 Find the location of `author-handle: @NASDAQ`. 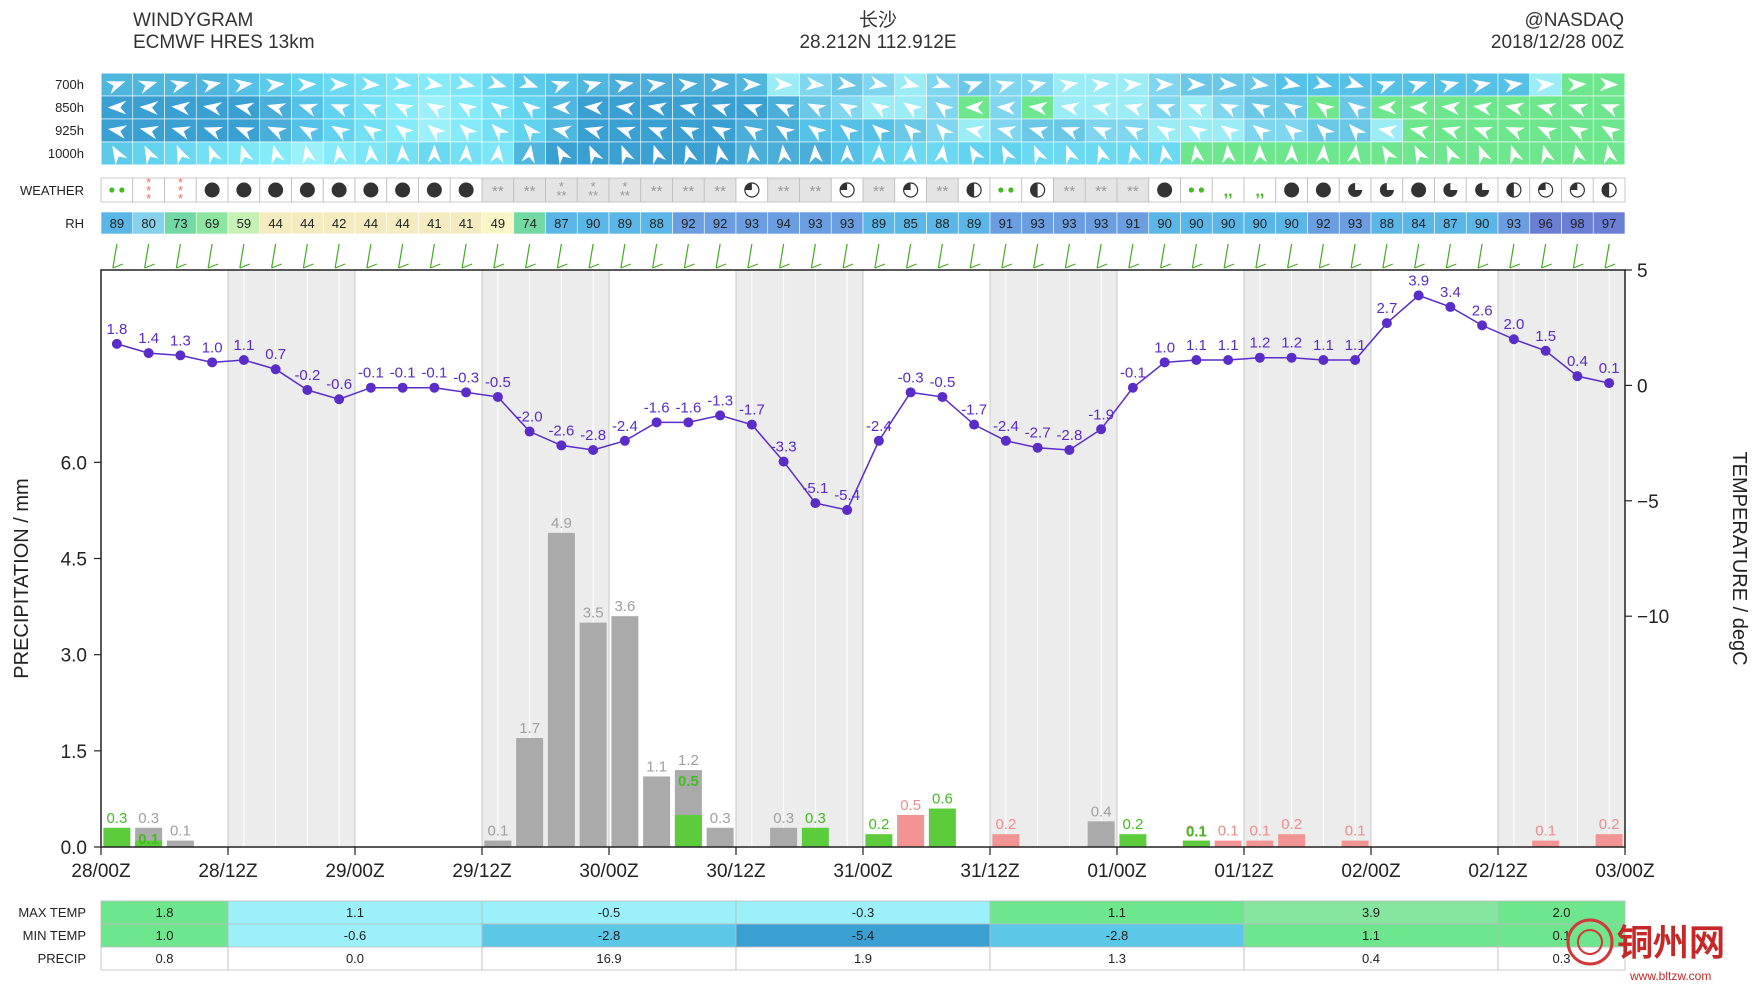

author-handle: @NASDAQ is located at coordinates (1574, 20).